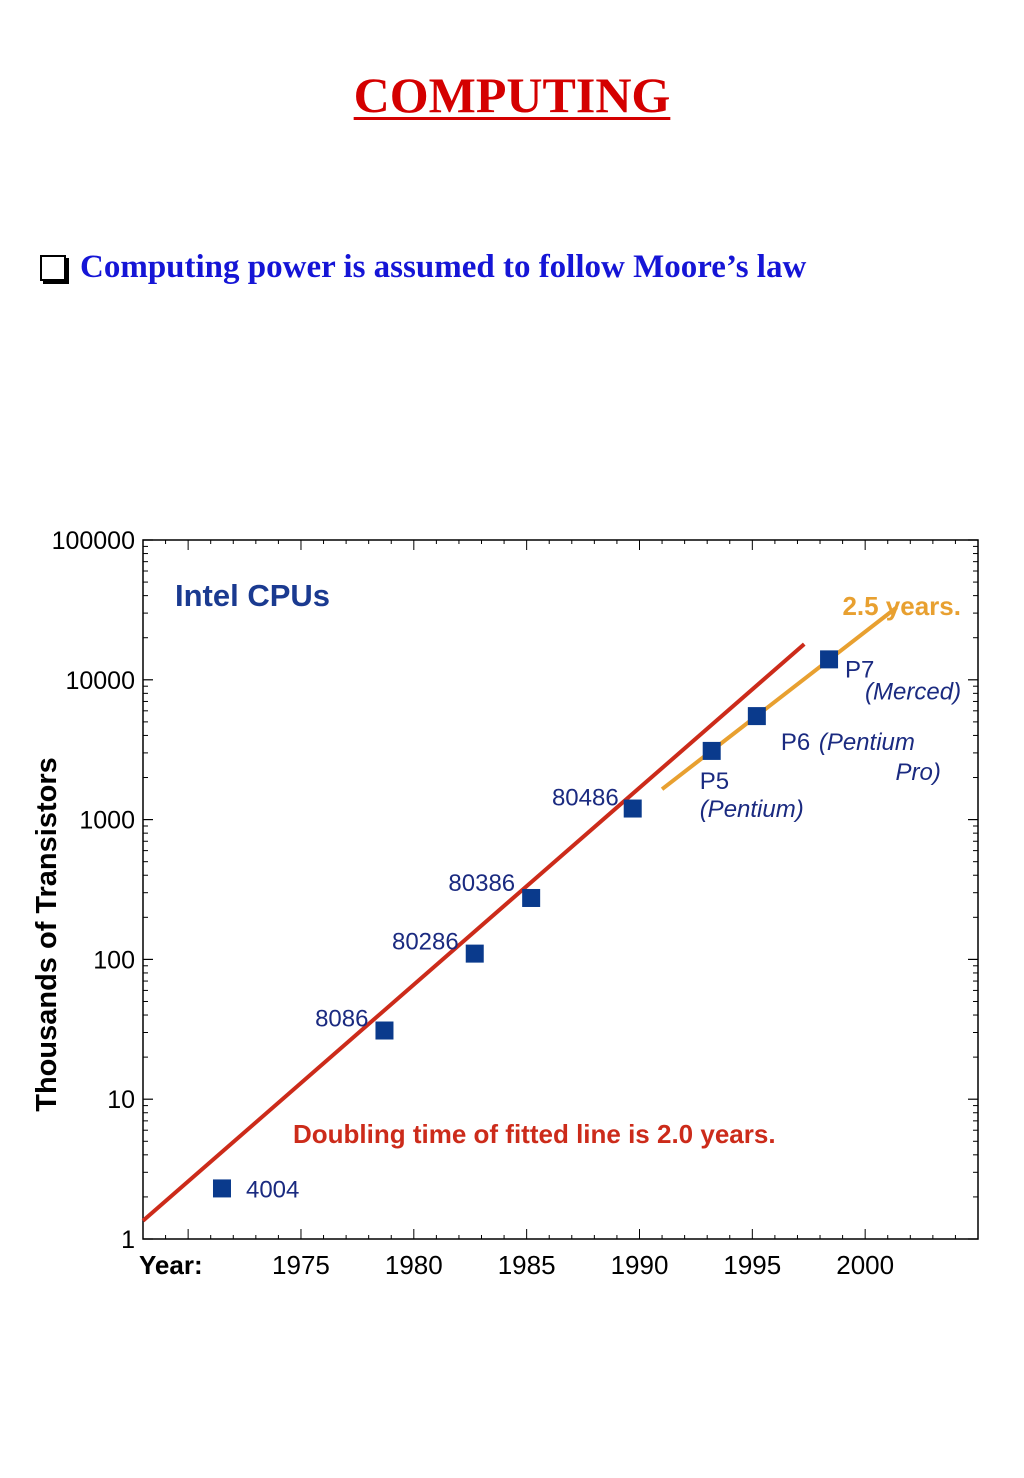 This screenshot has height=1478, width=1024. I want to click on point-label-p7-sub1: (Merced), so click(913, 691).